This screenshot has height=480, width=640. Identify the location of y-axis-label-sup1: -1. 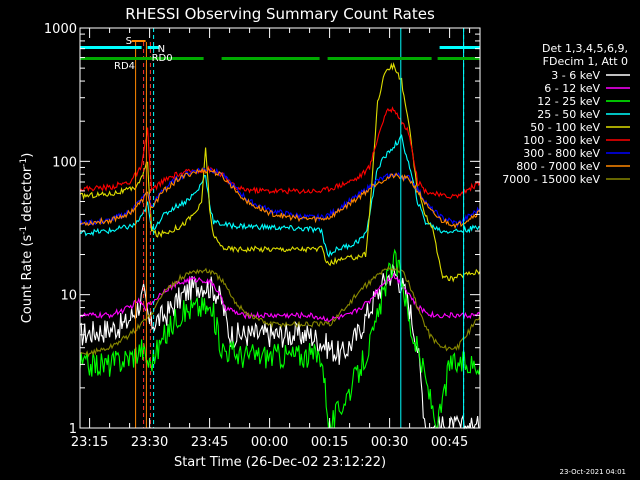
(24, 230).